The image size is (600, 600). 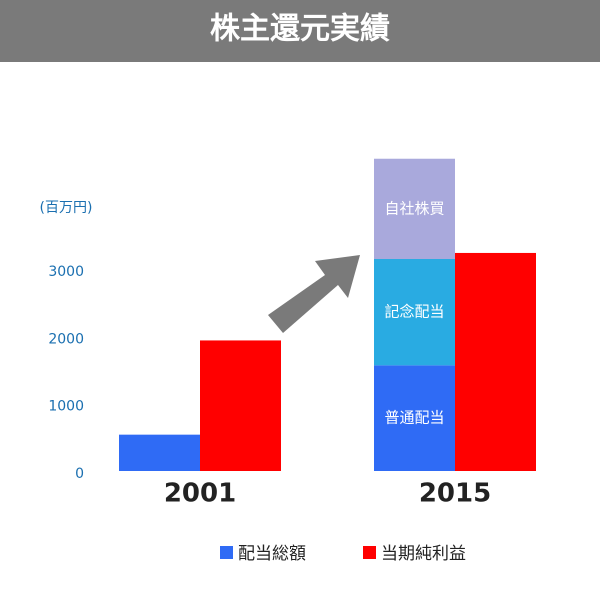 I want to click on chart-title: 株主還元実績, so click(x=300, y=29).